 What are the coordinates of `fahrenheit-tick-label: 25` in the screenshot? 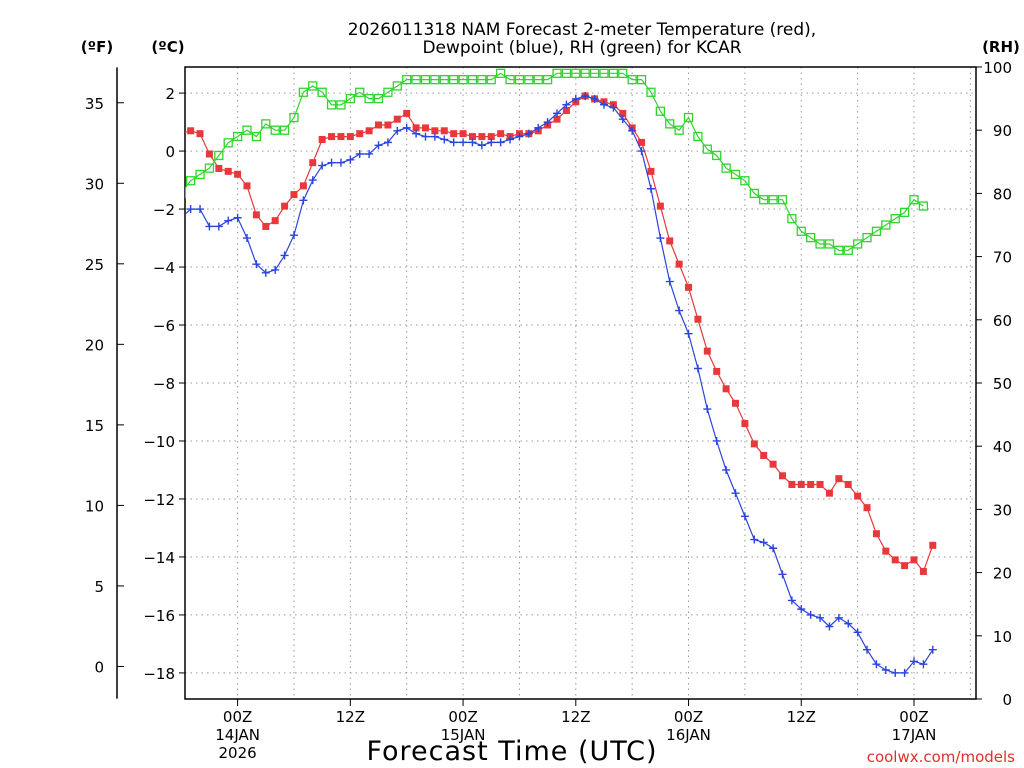 It's located at (94, 265).